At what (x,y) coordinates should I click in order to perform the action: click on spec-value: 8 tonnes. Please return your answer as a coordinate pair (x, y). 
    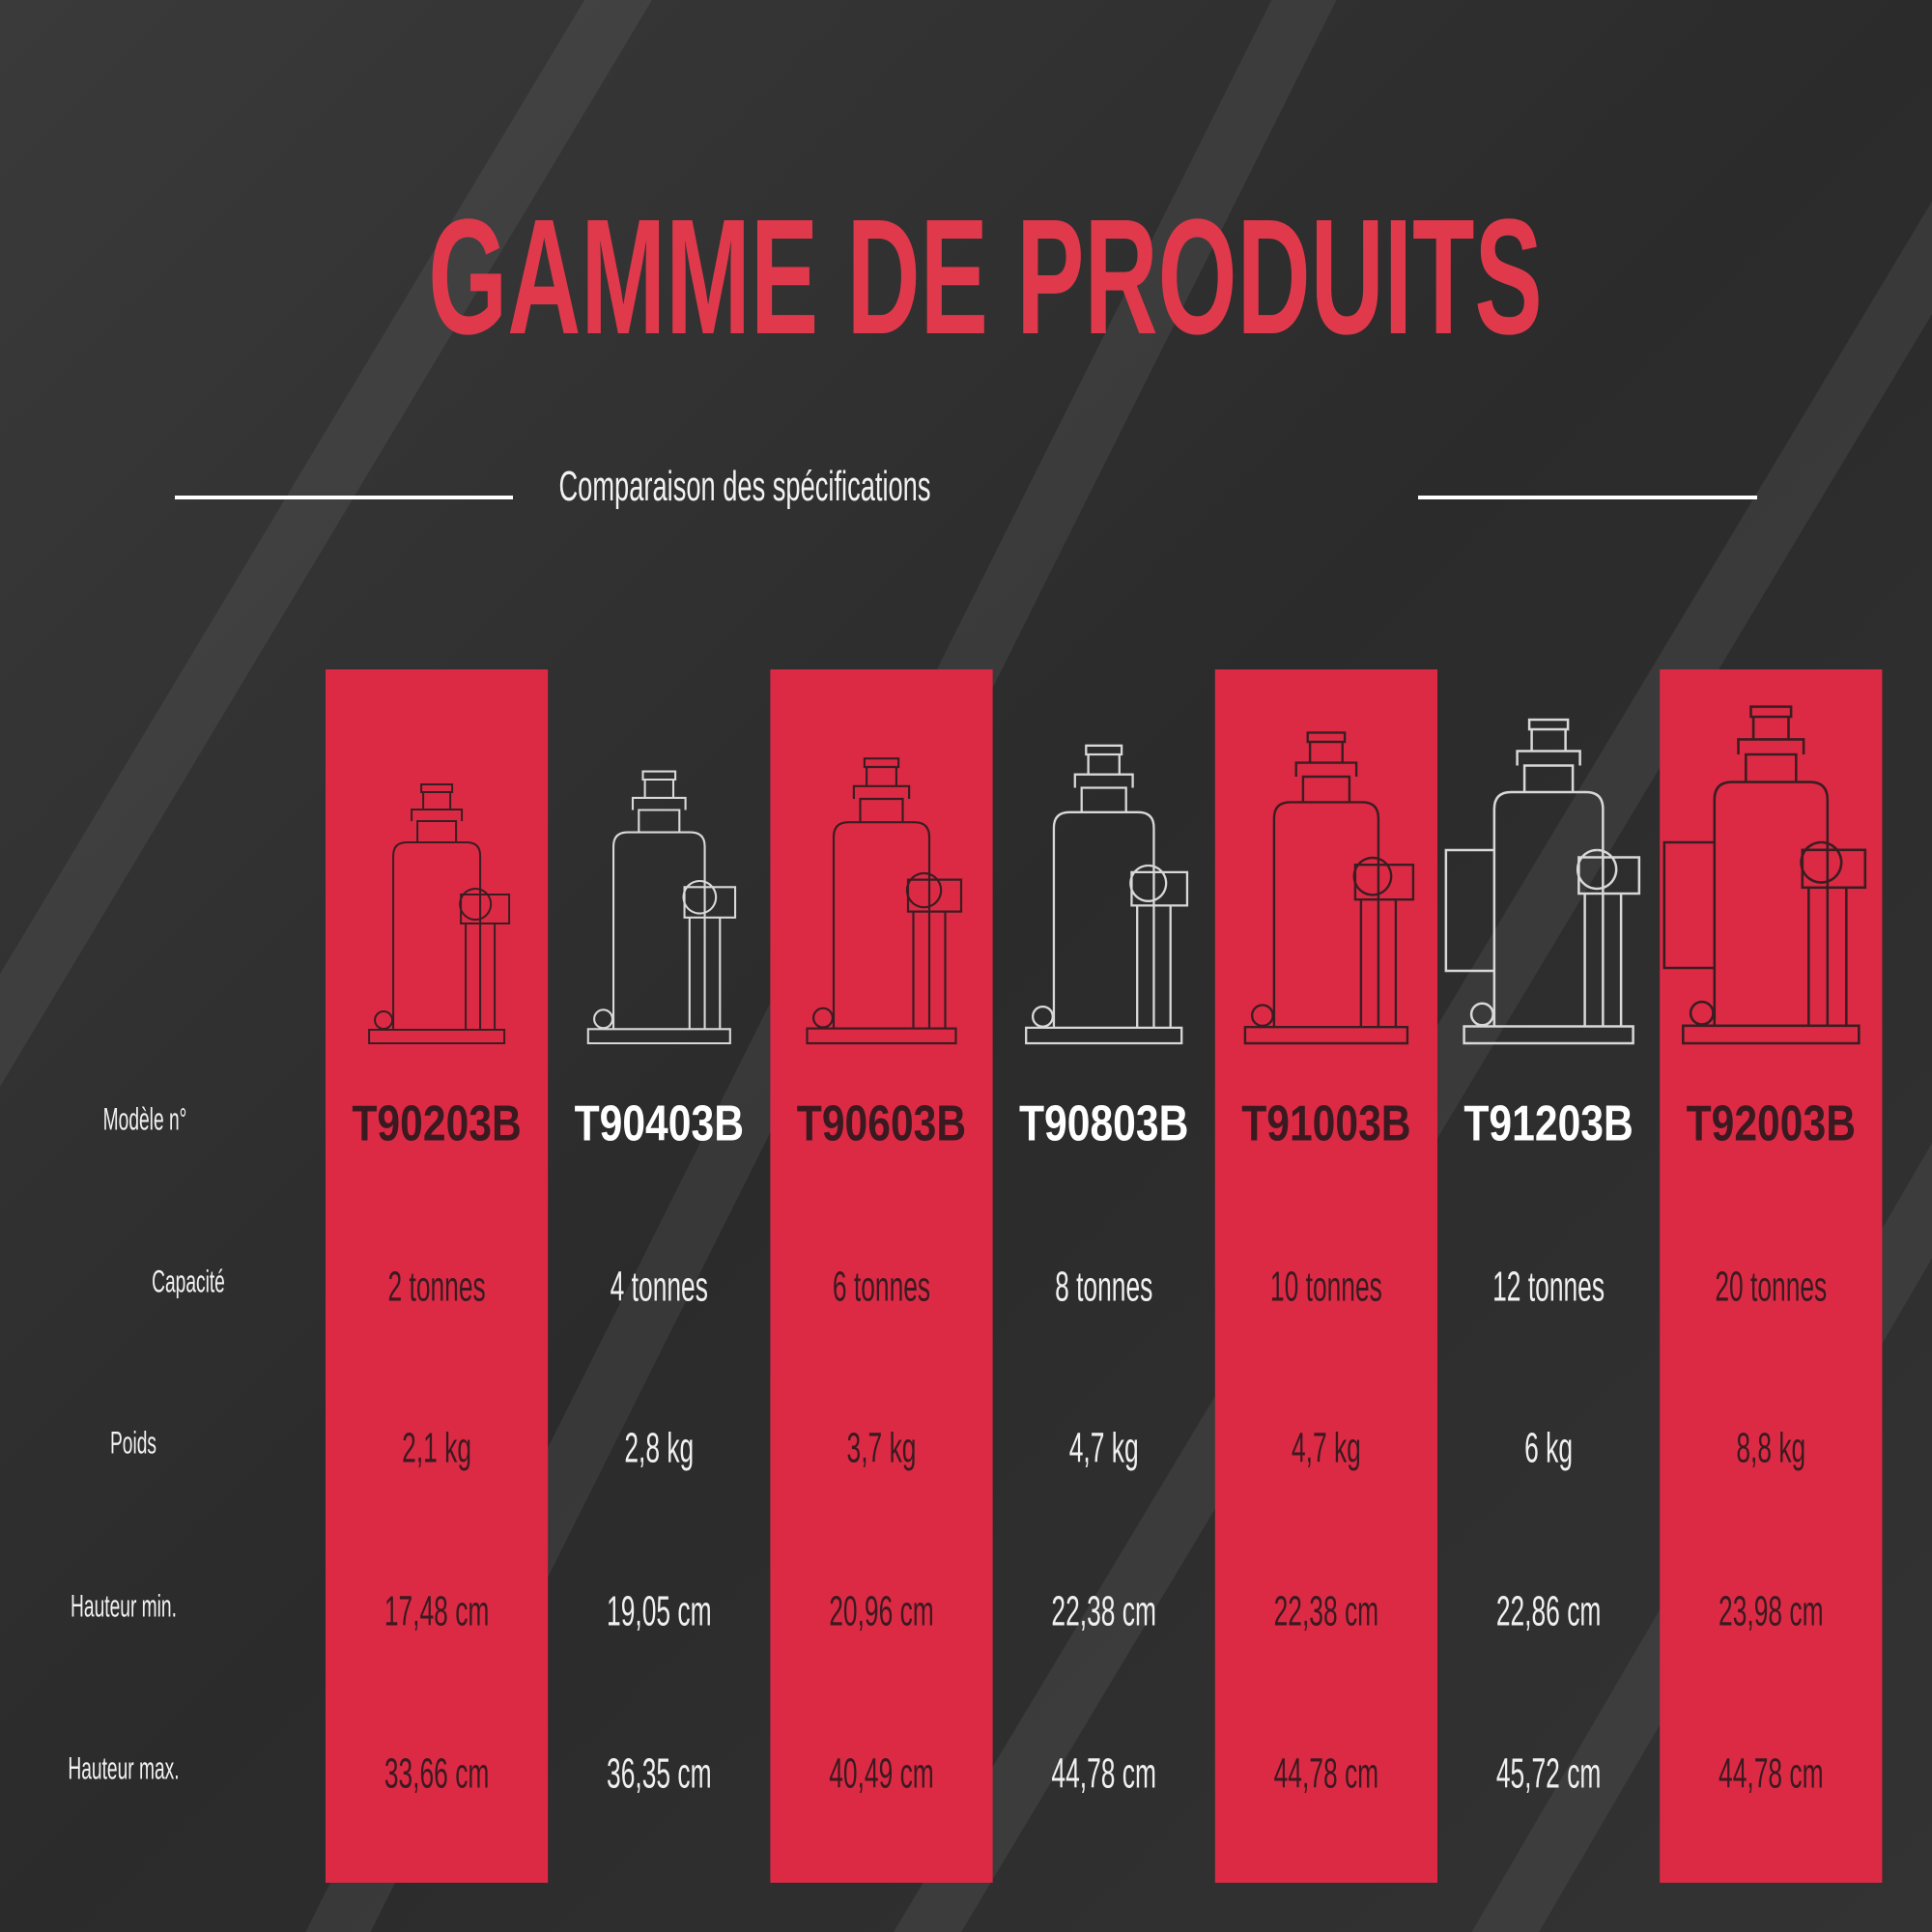
    Looking at the image, I should click on (1103, 1287).